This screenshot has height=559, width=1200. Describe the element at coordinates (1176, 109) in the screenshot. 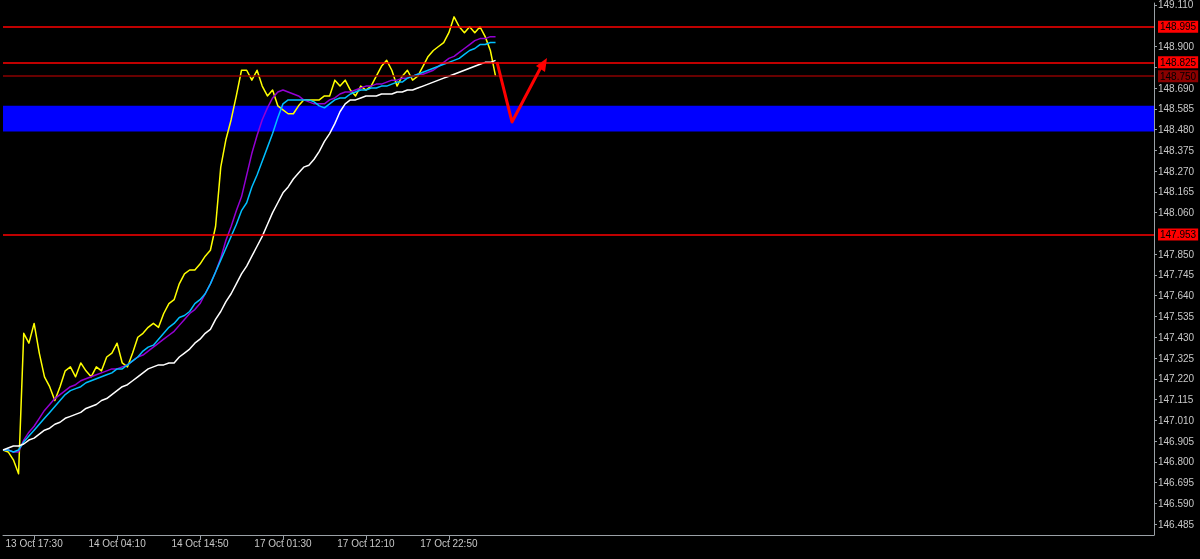

I see `y-tick-label: 148.585` at that location.